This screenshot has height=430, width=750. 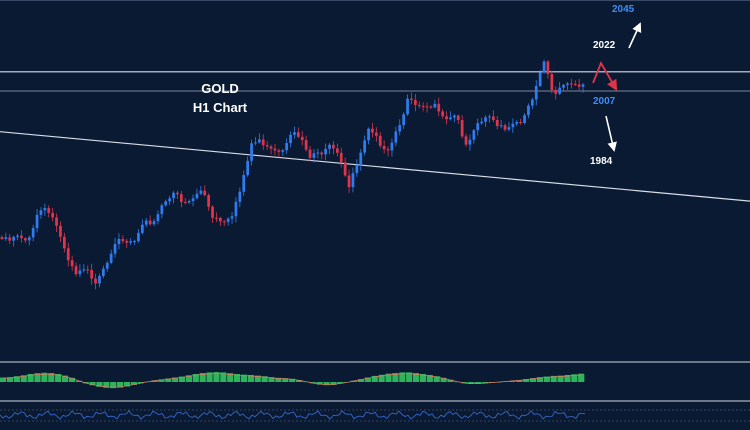 What do you see at coordinates (604, 101) in the screenshot?
I see `level-label-2007: 2007` at bounding box center [604, 101].